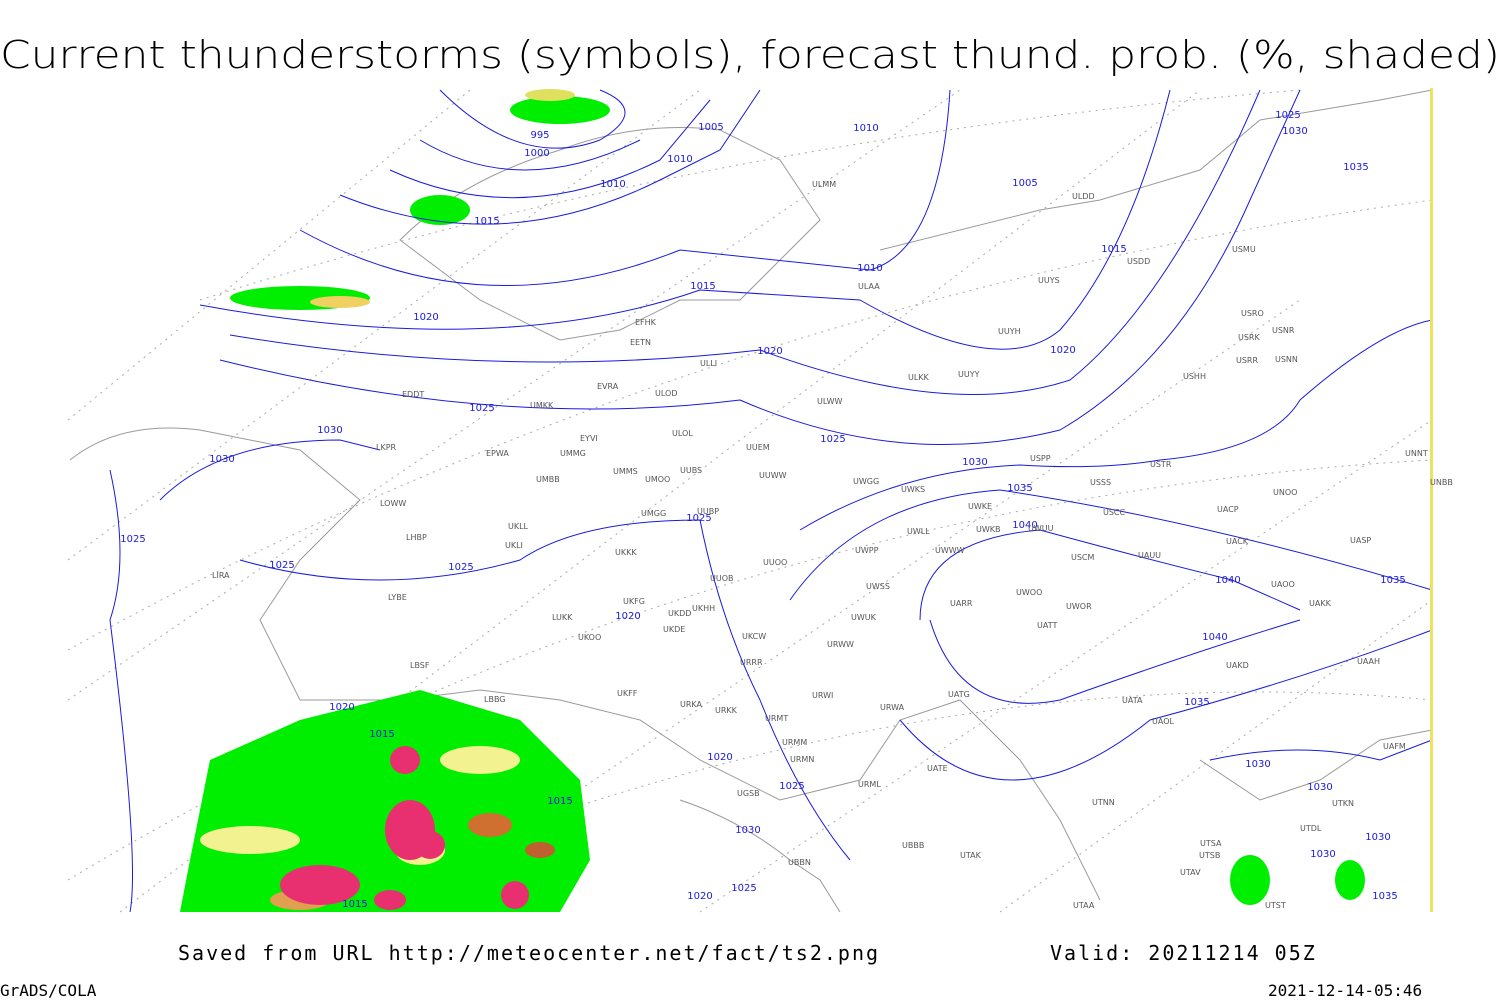 Image resolution: width=1500 pixels, height=1004 pixels. What do you see at coordinates (548, 479) in the screenshot?
I see `station-label: UMBB` at bounding box center [548, 479].